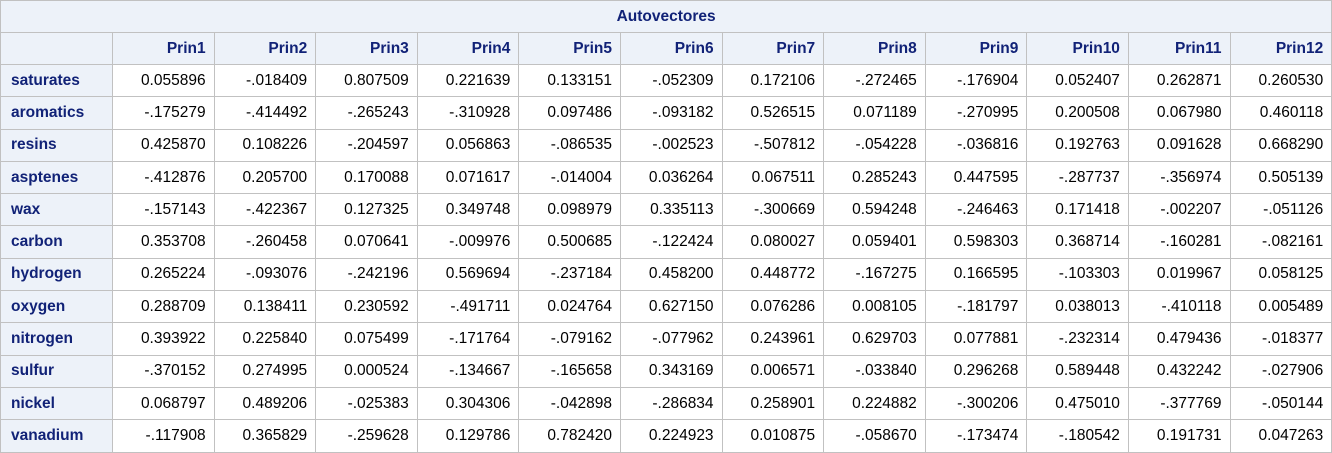 This screenshot has height=453, width=1332. What do you see at coordinates (468, 48) in the screenshot?
I see `column-header: Prin4` at bounding box center [468, 48].